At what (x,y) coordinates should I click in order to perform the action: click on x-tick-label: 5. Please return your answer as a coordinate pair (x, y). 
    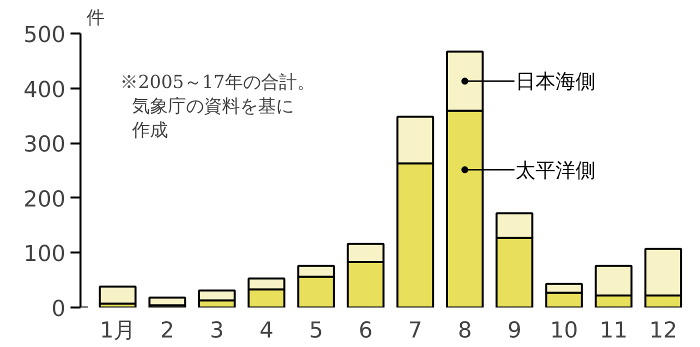
    Looking at the image, I should click on (316, 331).